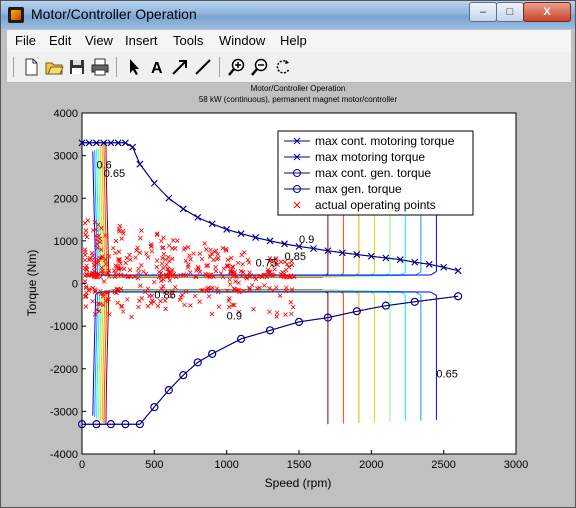 The image size is (576, 508). I want to click on close-button: X, so click(547, 12).